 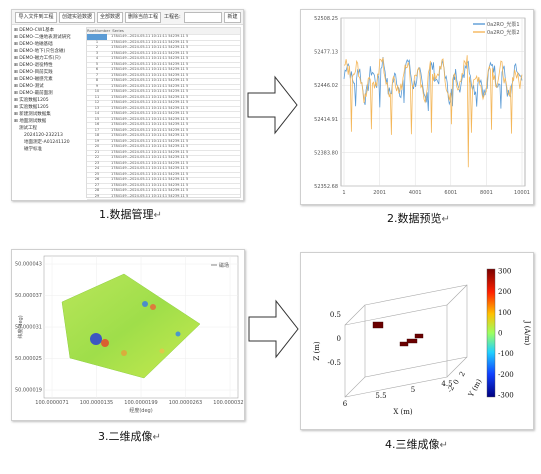 What do you see at coordinates (33, 65) in the screenshot?
I see `tree-item: ⊞ DEMO-退役特性` at bounding box center [33, 65].